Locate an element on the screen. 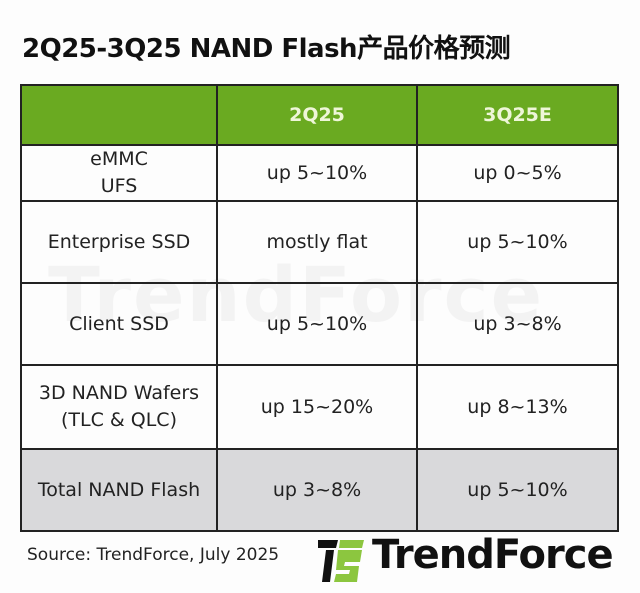 This screenshot has width=640, height=593. value-3q25e: up 0~5% is located at coordinates (517, 173).